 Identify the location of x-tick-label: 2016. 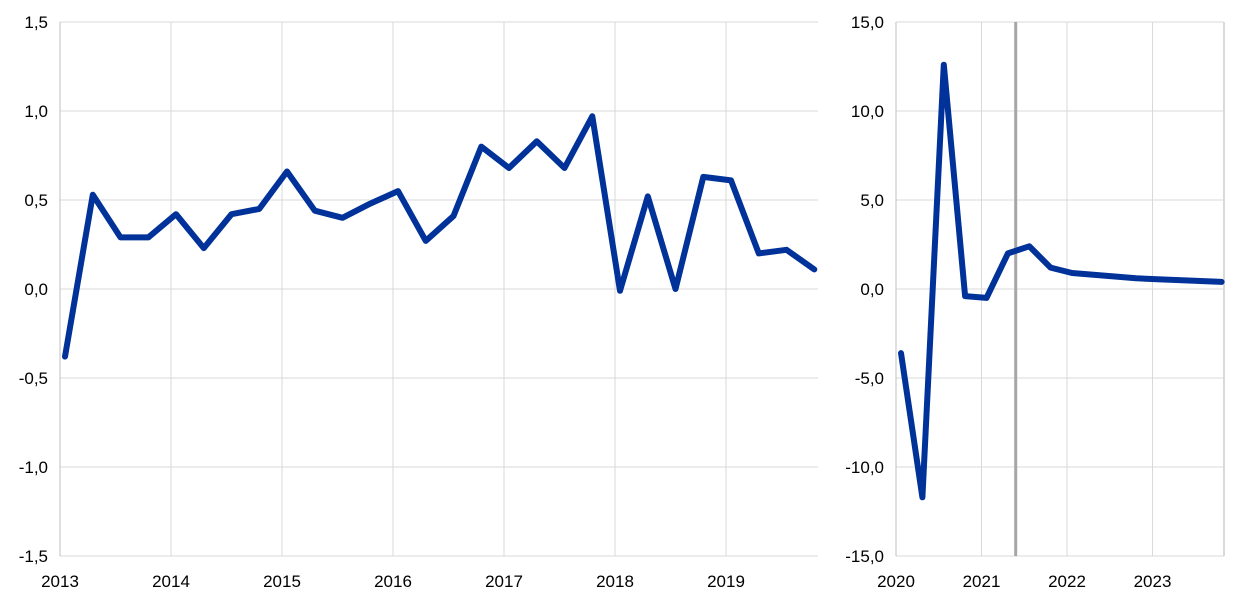
(393, 581).